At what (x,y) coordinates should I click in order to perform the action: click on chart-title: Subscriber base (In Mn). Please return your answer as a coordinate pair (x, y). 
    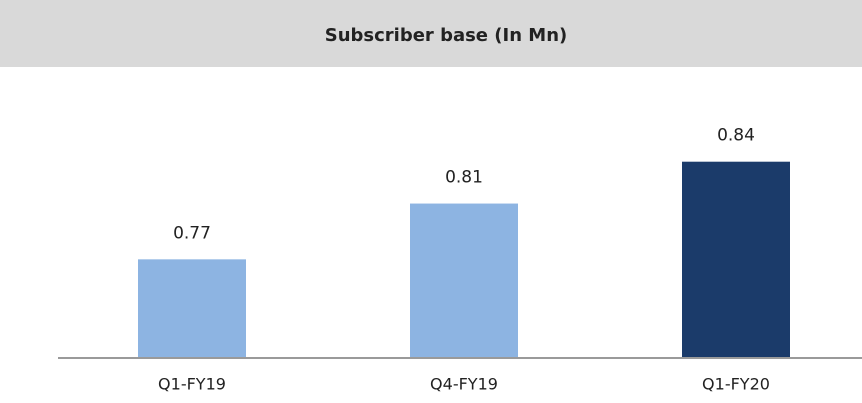
    Looking at the image, I should click on (446, 35).